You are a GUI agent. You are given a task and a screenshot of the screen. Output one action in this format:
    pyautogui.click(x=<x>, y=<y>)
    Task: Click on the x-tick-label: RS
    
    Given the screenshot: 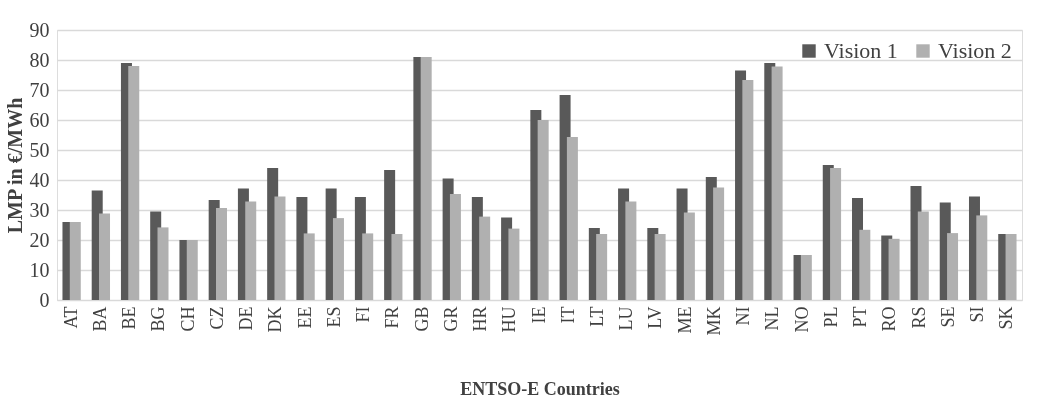 What is the action you would take?
    pyautogui.click(x=918, y=317)
    